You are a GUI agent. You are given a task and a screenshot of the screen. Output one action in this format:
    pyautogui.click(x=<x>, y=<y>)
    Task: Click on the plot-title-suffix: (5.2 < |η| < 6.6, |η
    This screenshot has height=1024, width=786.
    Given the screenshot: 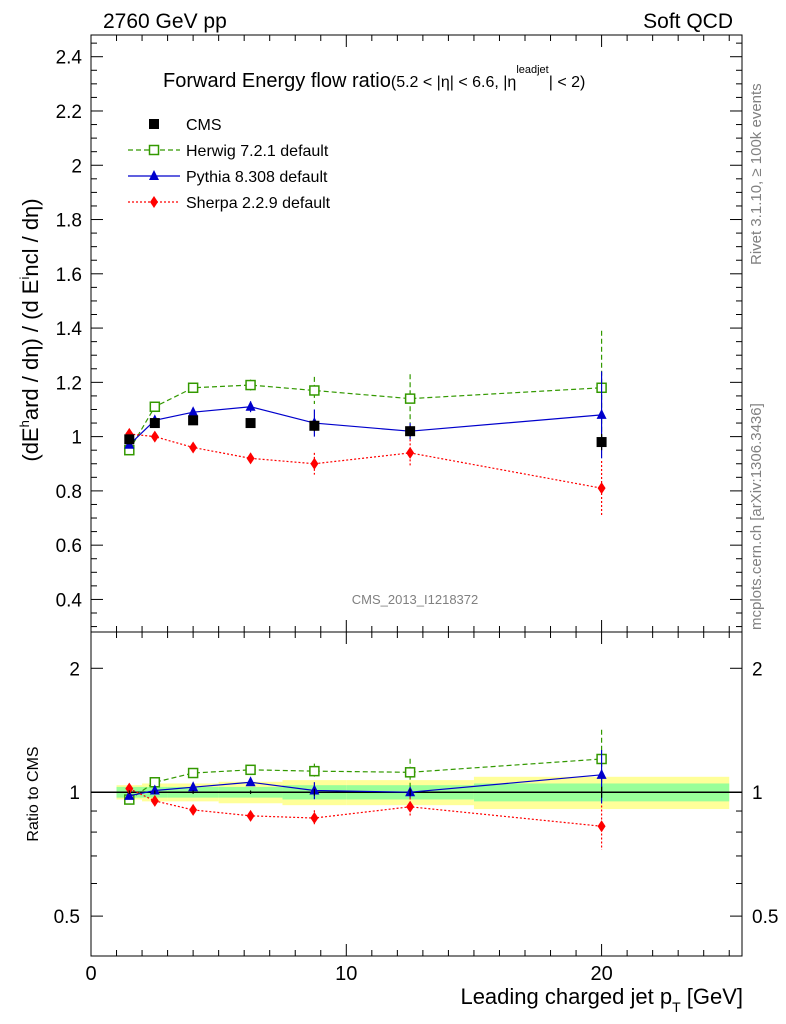 What is the action you would take?
    pyautogui.click(x=453, y=82)
    